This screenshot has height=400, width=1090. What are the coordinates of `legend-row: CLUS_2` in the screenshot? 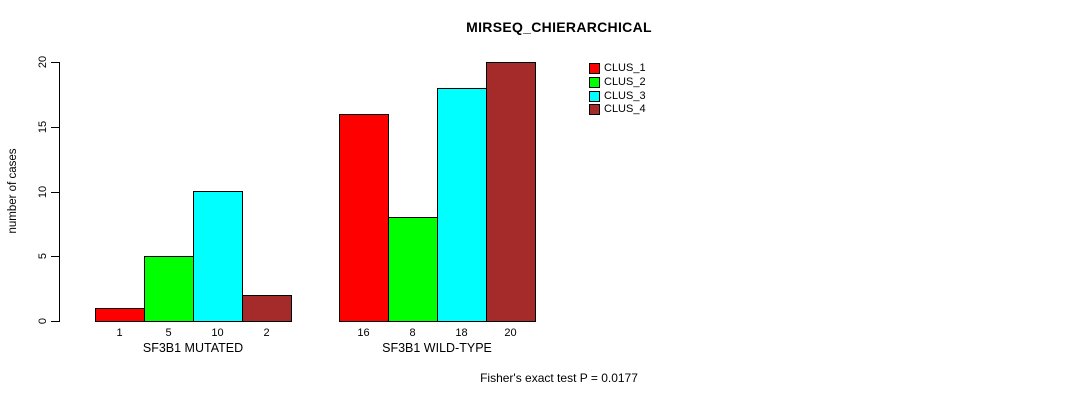 It's located at (617, 83).